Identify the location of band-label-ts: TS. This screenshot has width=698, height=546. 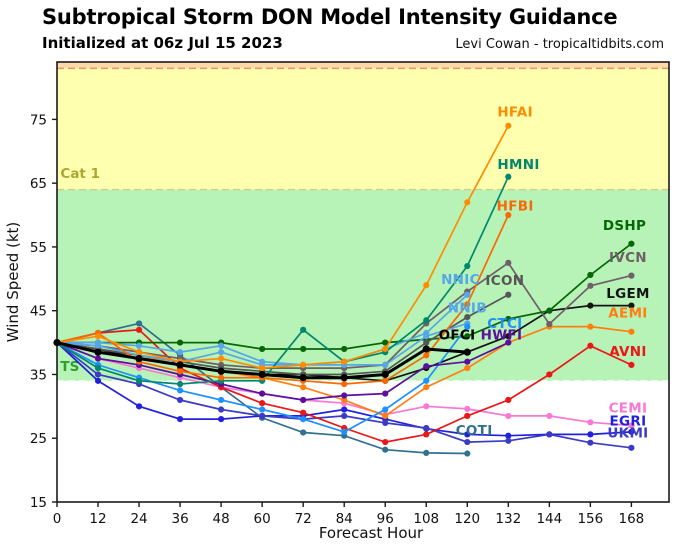
(69, 367).